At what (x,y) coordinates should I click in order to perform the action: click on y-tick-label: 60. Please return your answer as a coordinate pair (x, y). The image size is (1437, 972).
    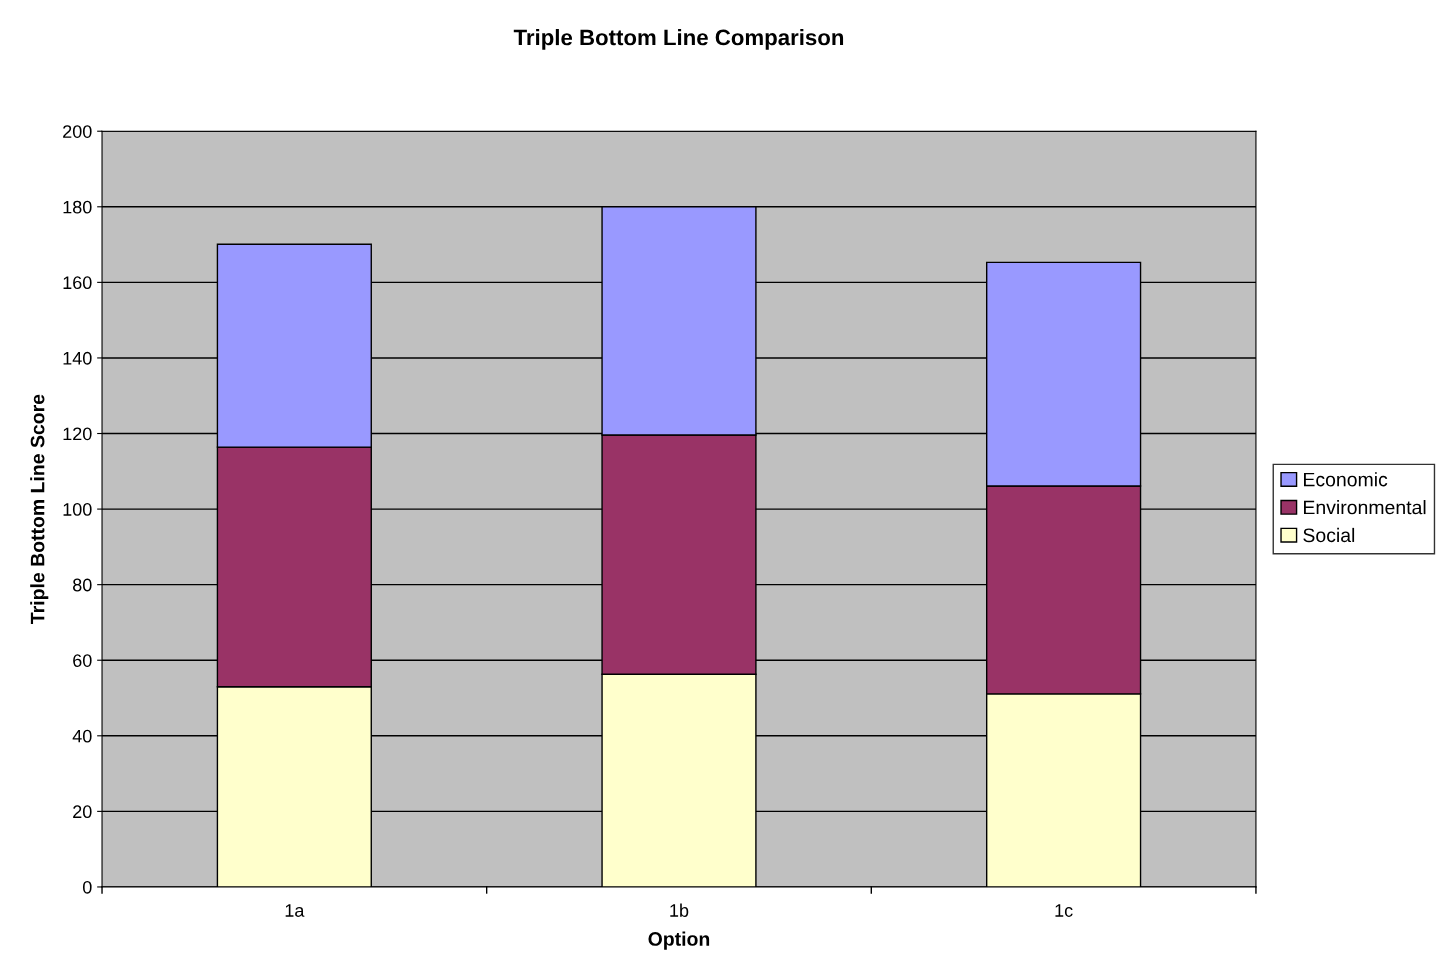
    Looking at the image, I should click on (82, 660).